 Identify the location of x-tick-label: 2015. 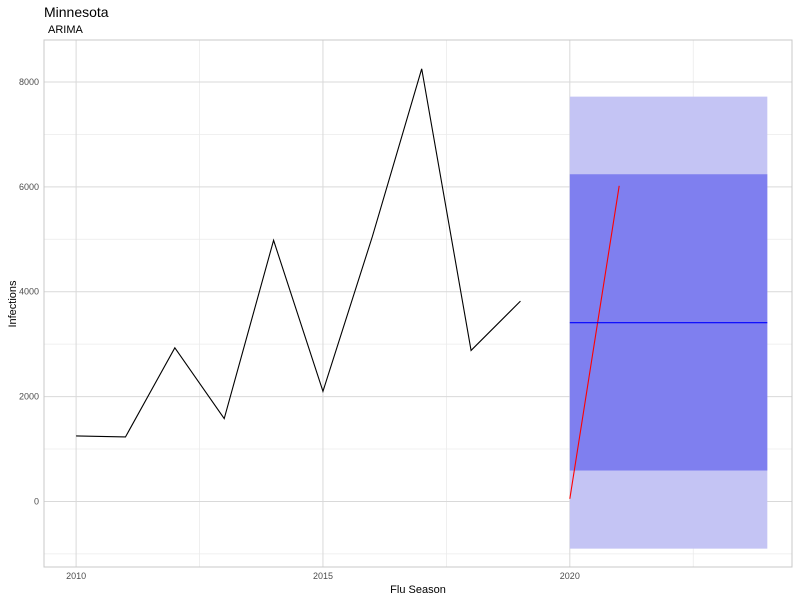
(323, 576).